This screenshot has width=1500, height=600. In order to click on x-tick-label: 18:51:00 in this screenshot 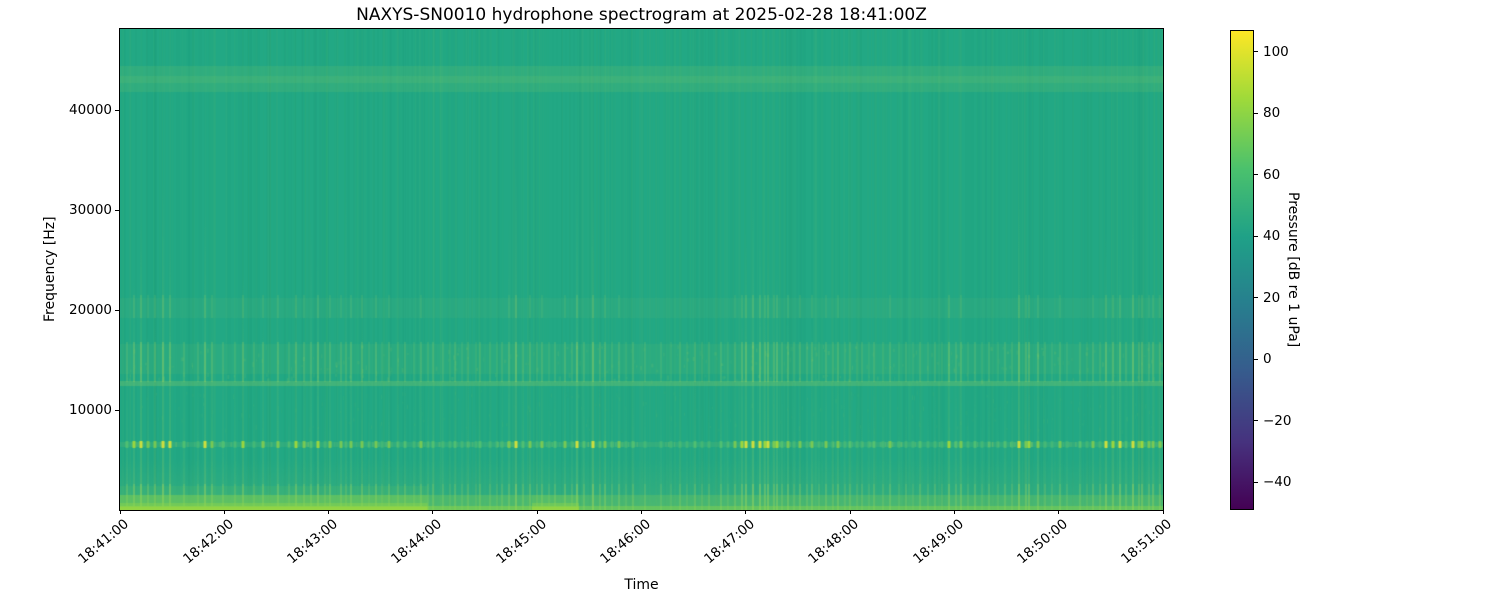, I will do `click(1147, 542)`.